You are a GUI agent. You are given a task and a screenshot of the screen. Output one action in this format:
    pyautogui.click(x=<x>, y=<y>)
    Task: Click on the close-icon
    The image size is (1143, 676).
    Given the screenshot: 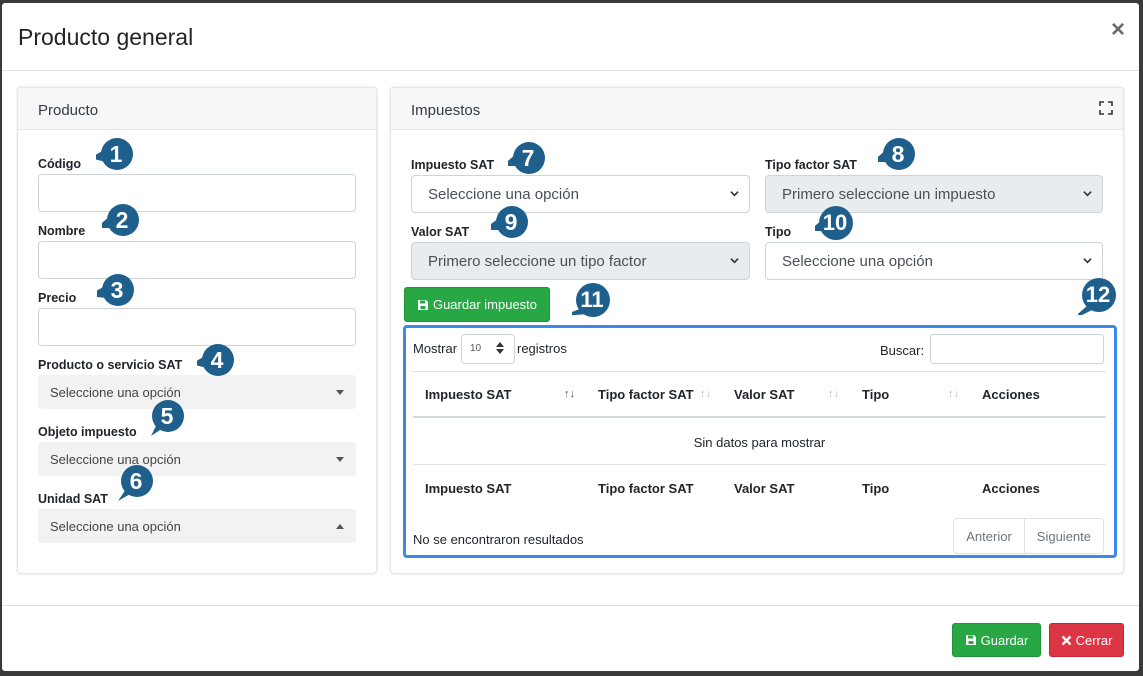 What is the action you would take?
    pyautogui.click(x=1066, y=640)
    